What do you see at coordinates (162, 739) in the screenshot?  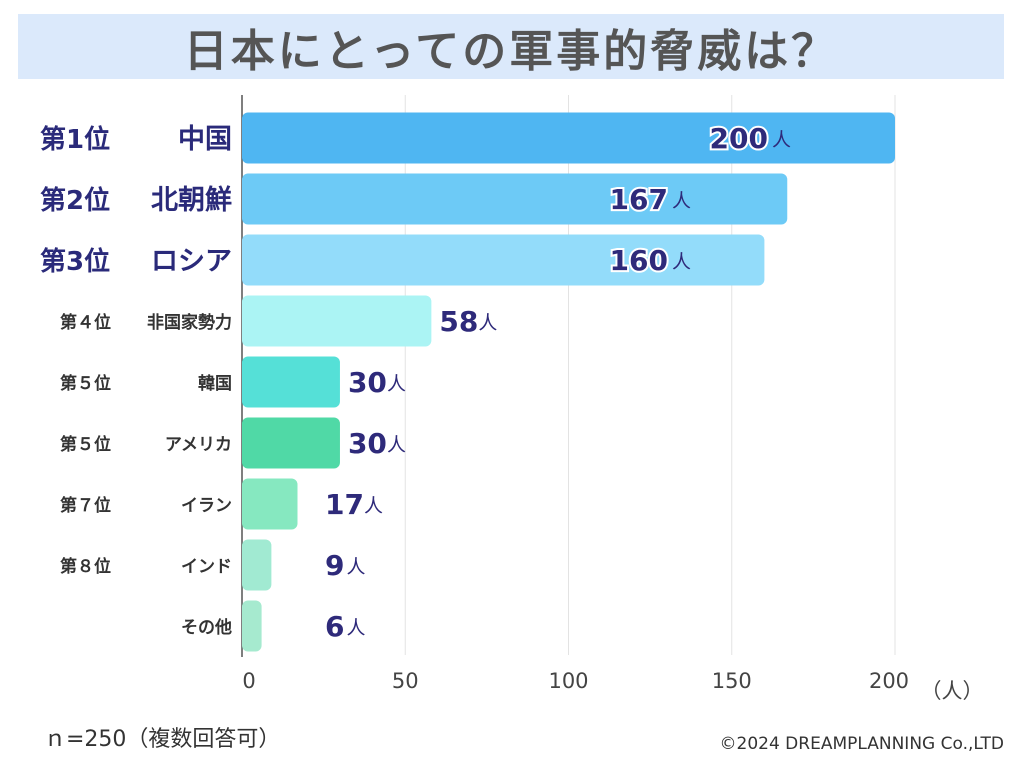 I see `sample-size-note: ｎ=250（複数回答可）` at bounding box center [162, 739].